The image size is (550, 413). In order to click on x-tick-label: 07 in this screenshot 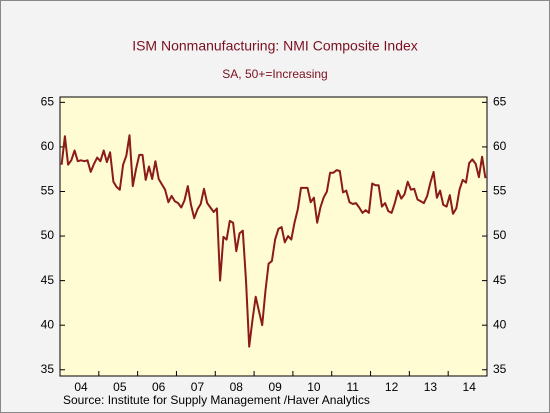, I will do `click(198, 387)`.